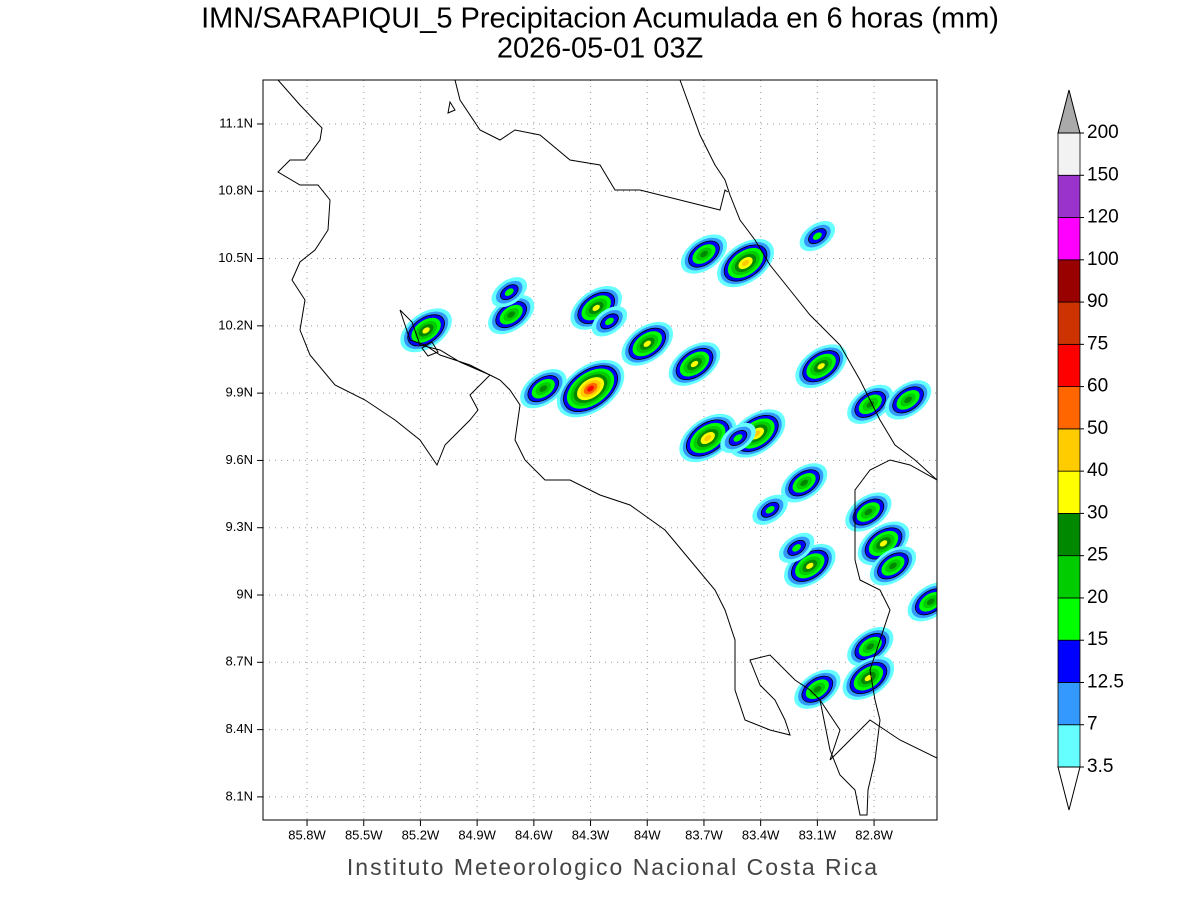  What do you see at coordinates (600, 49) in the screenshot?
I see `map-subtitle: 2026-05-01 03Z` at bounding box center [600, 49].